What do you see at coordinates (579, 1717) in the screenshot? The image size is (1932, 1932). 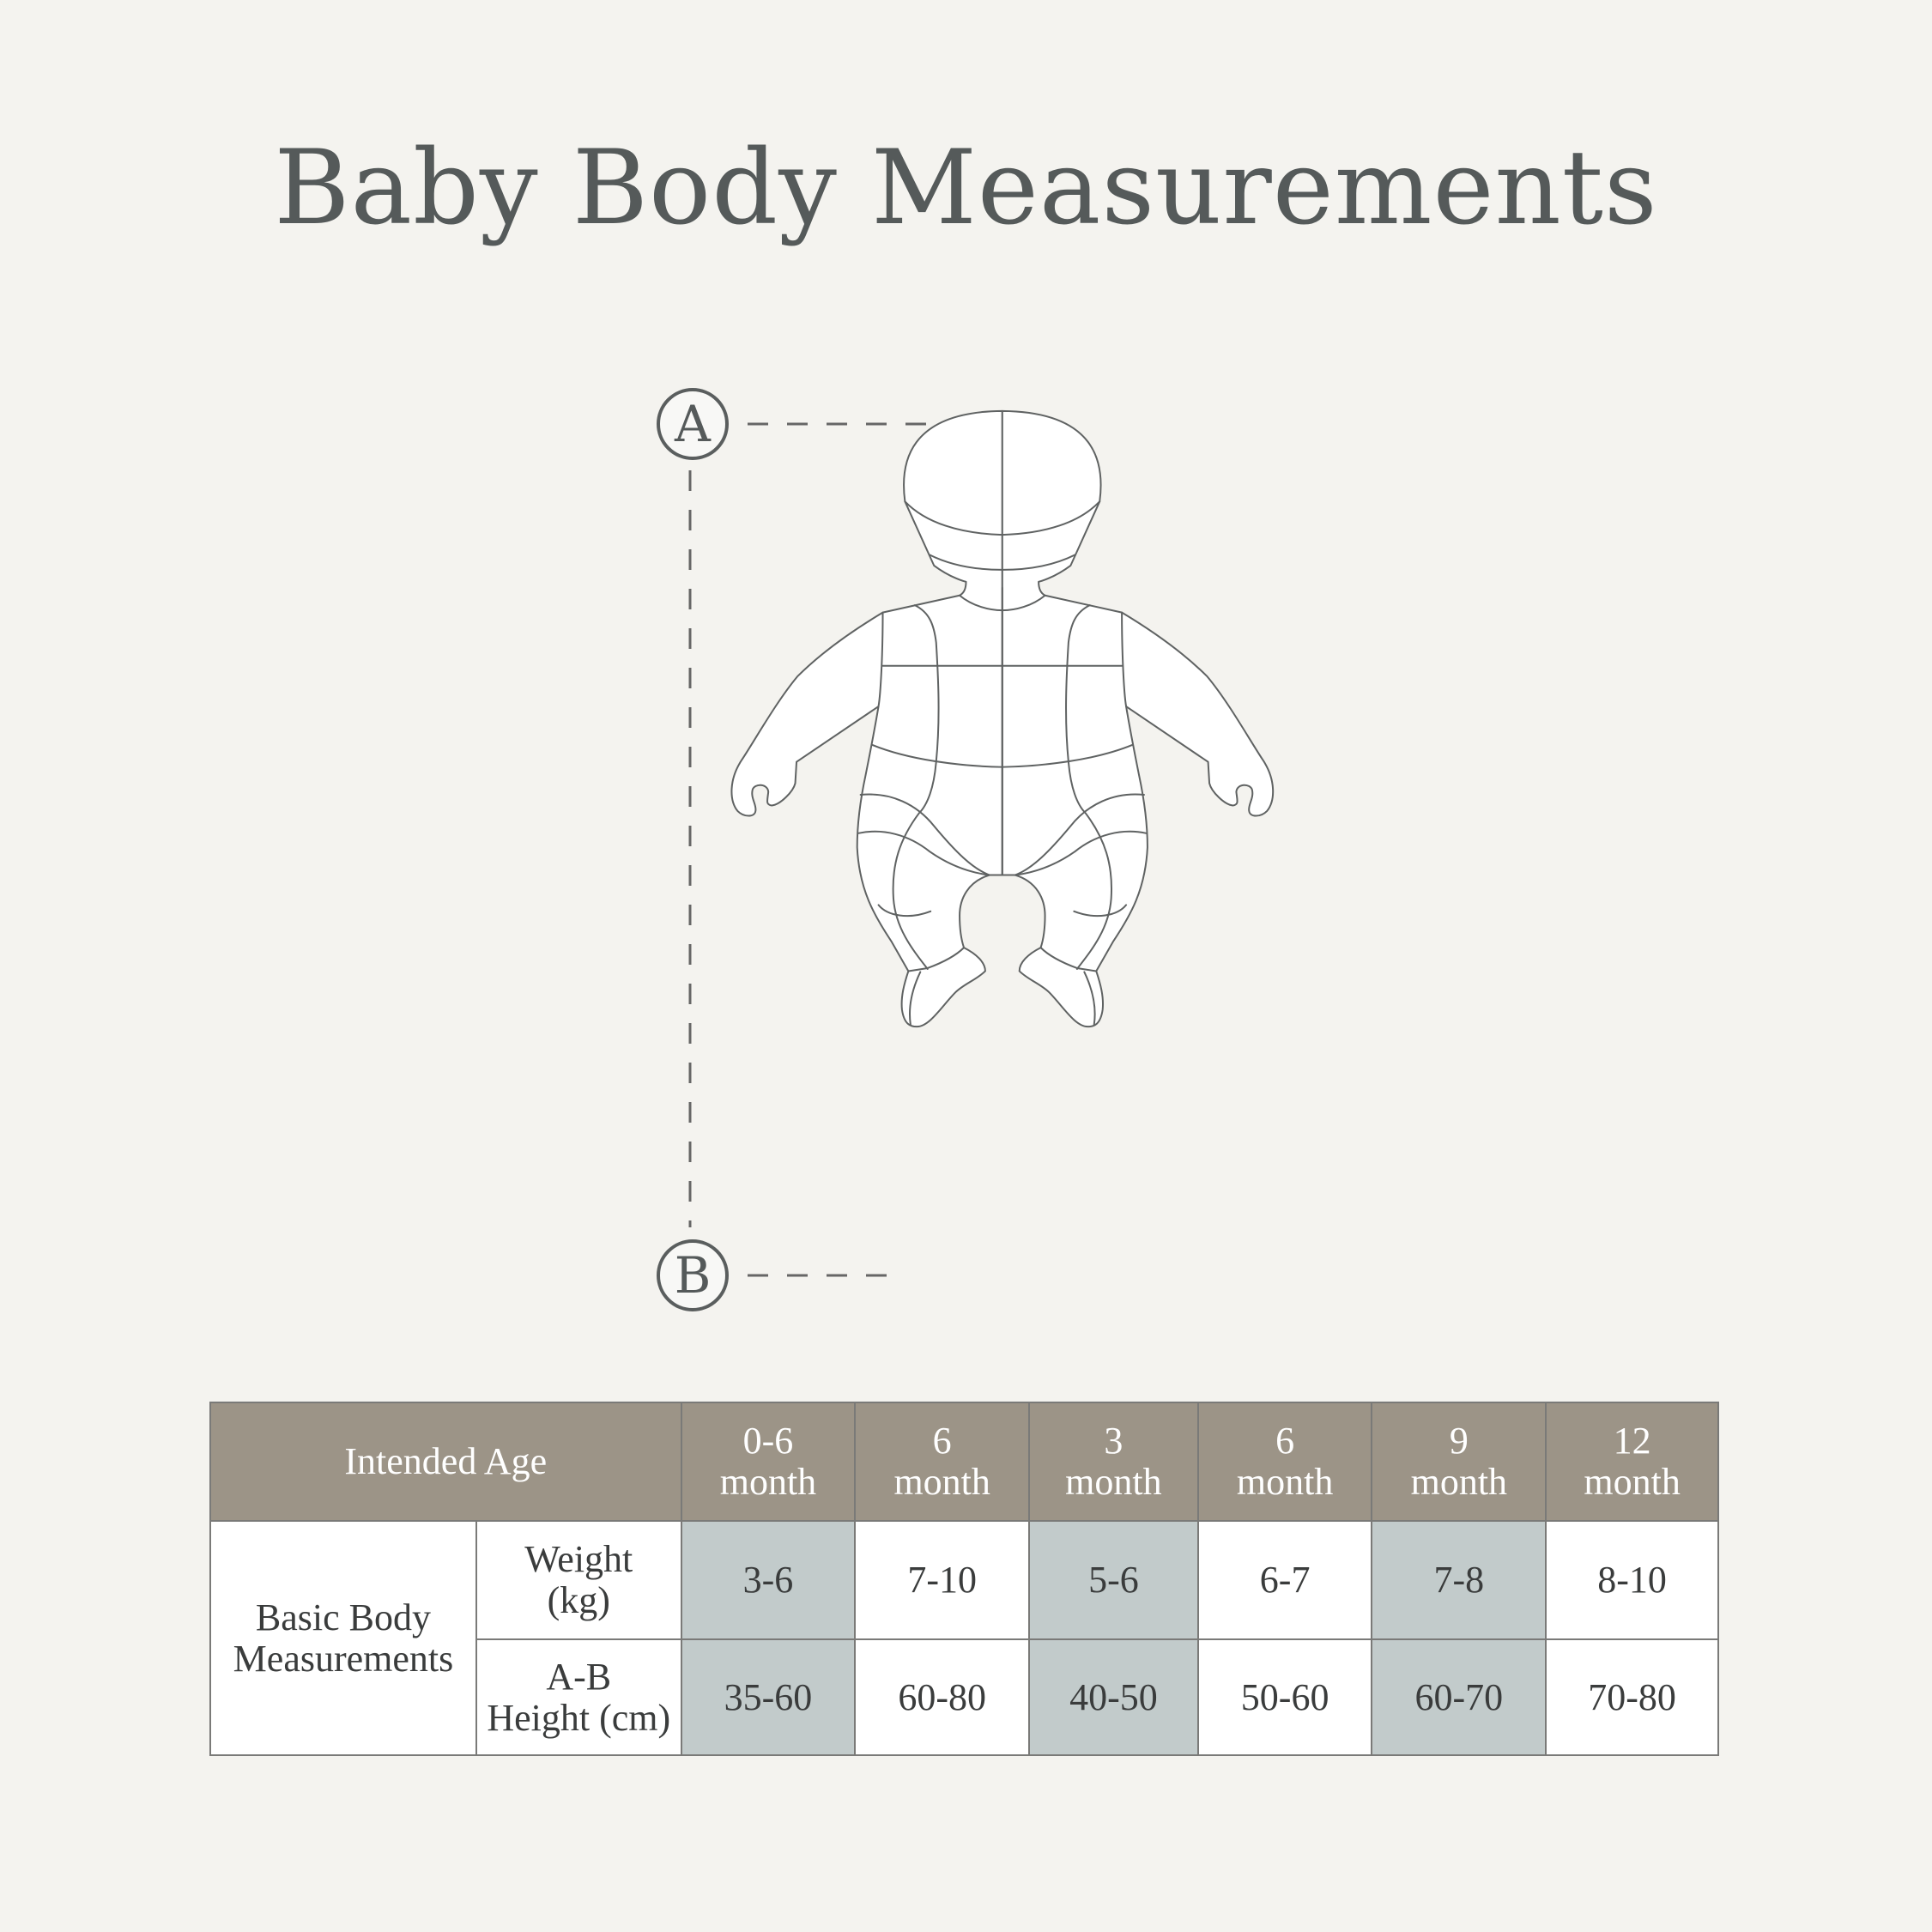 I see `row-label-unit: Height (cm)` at bounding box center [579, 1717].